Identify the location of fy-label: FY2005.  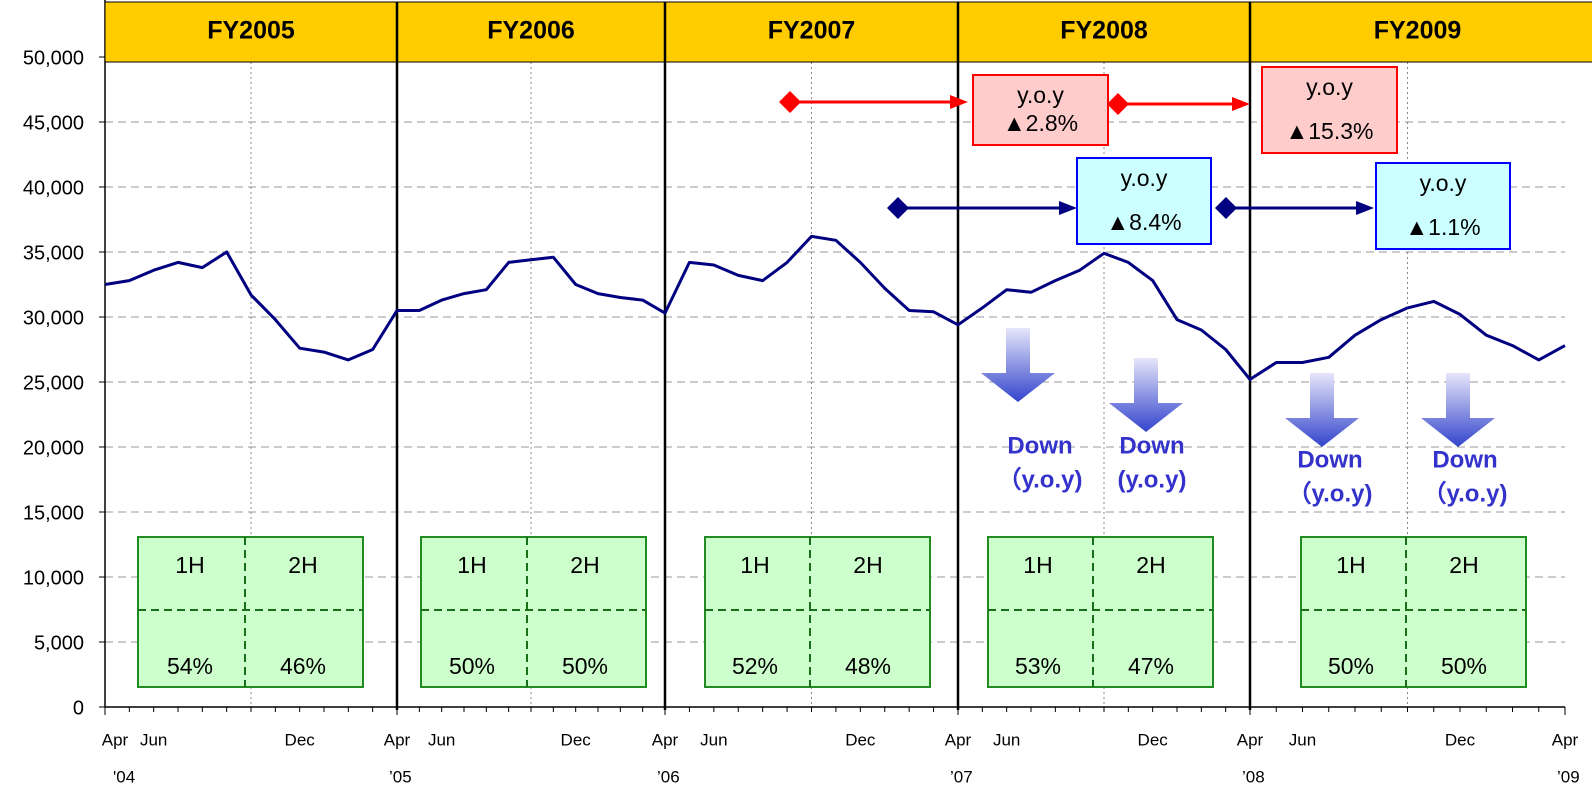
(251, 31).